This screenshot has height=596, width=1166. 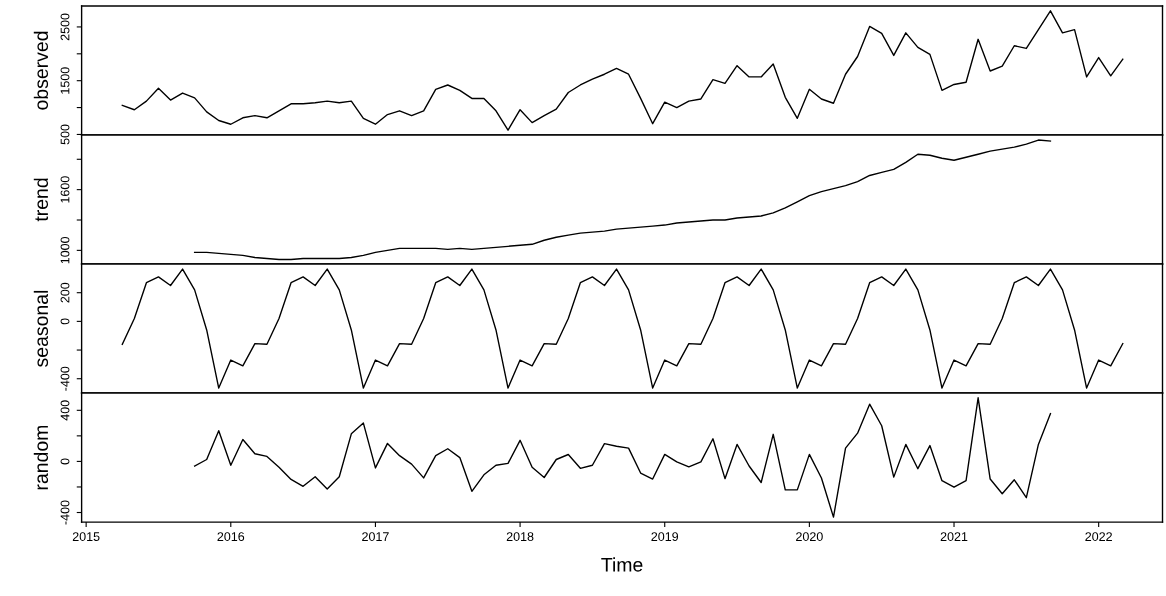 I want to click on y-tick-label: 400, so click(x=65, y=410).